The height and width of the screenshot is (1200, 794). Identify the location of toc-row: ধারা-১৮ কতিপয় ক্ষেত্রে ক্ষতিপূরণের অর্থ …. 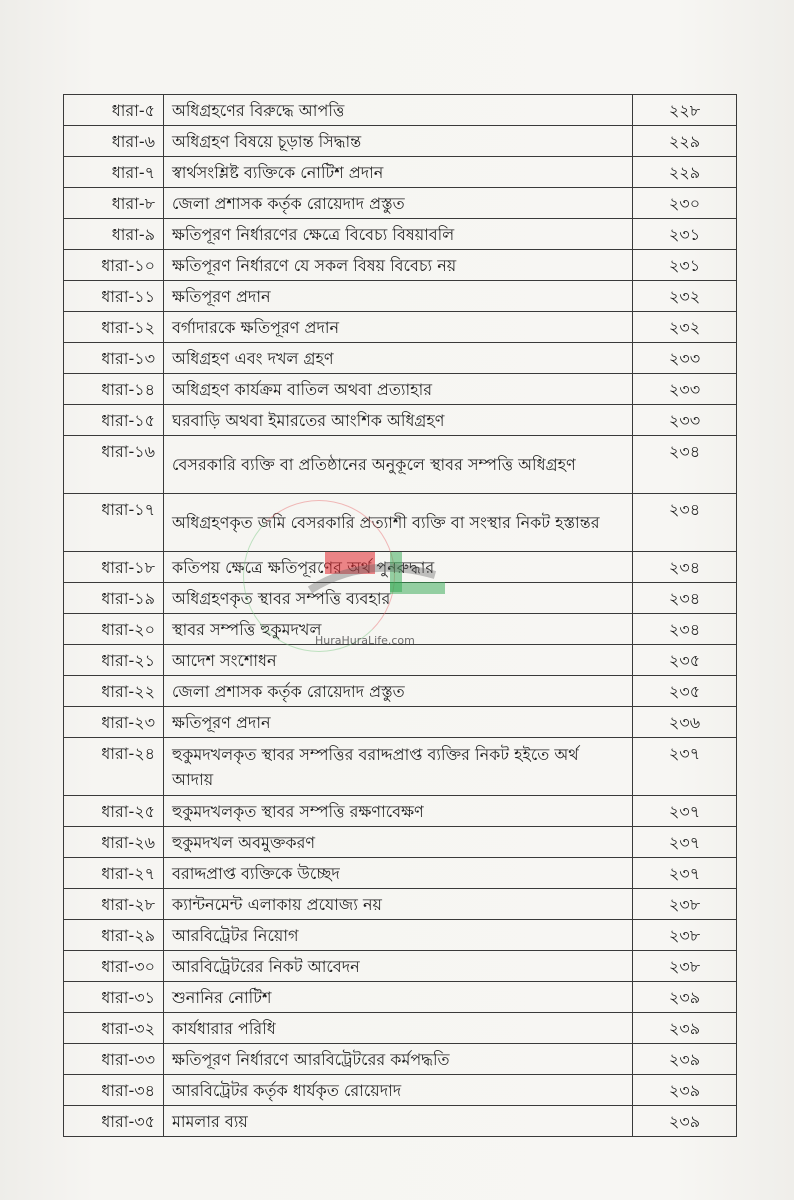
(400, 567).